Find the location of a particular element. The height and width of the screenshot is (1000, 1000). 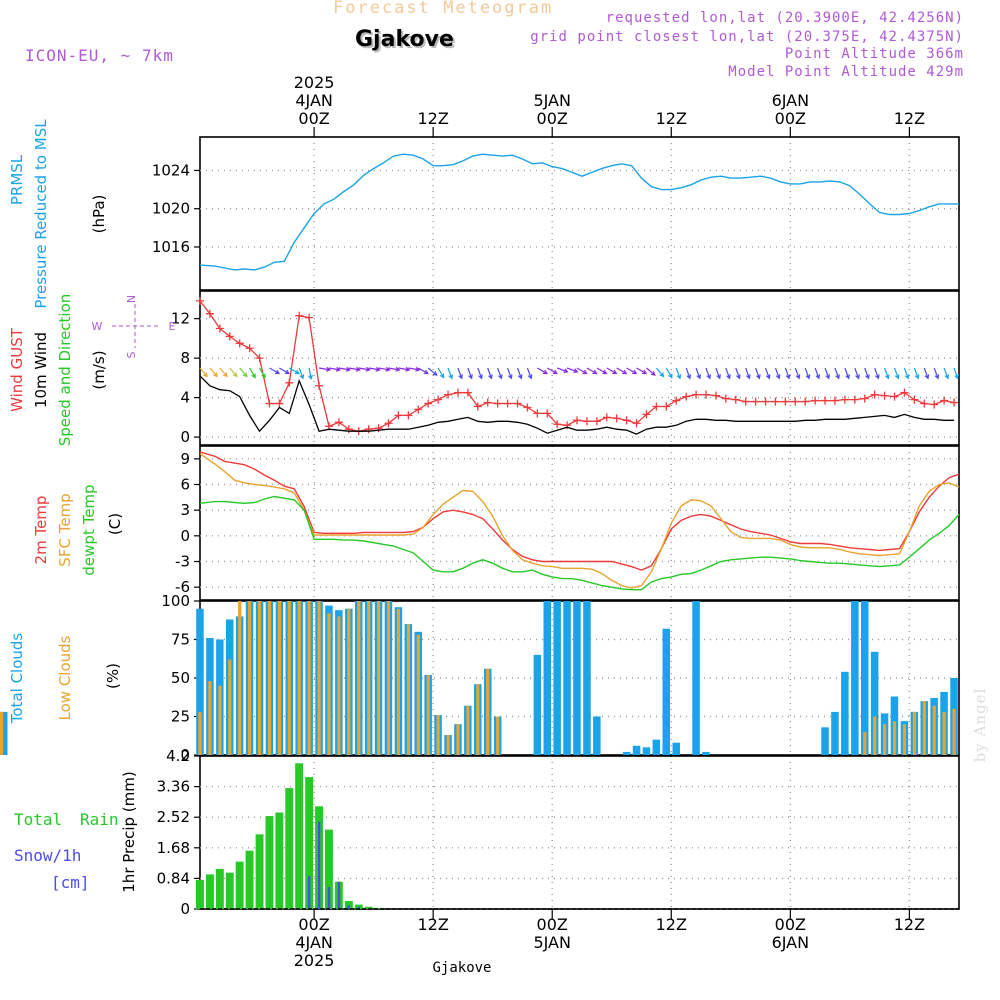

temperature-ytick-label-1: -3 is located at coordinates (182, 562).